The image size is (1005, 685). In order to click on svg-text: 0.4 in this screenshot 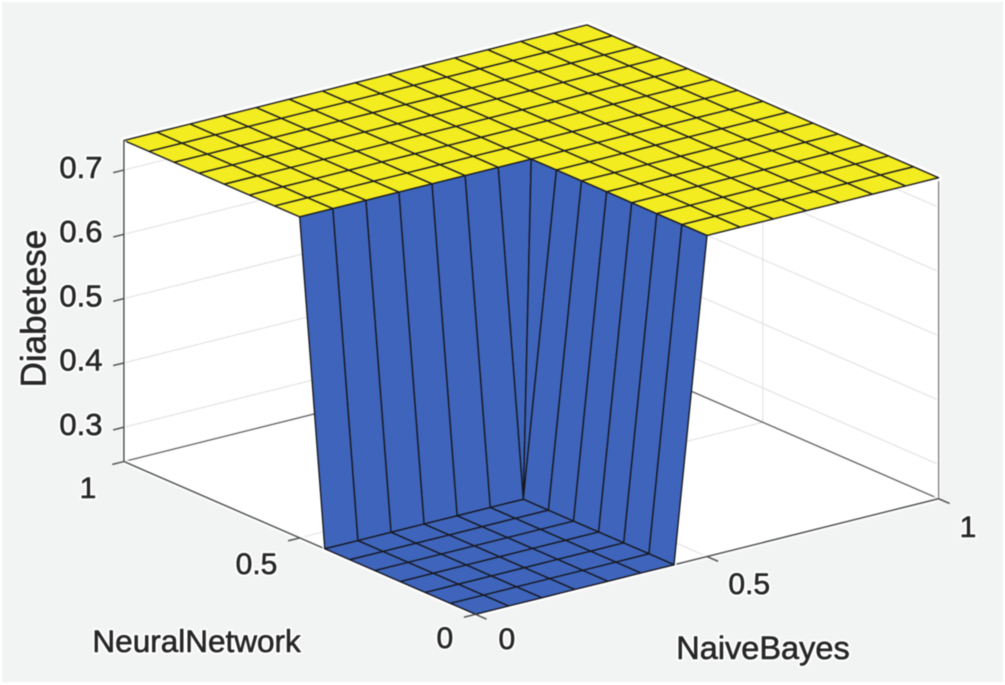, I will do `click(80, 360)`.